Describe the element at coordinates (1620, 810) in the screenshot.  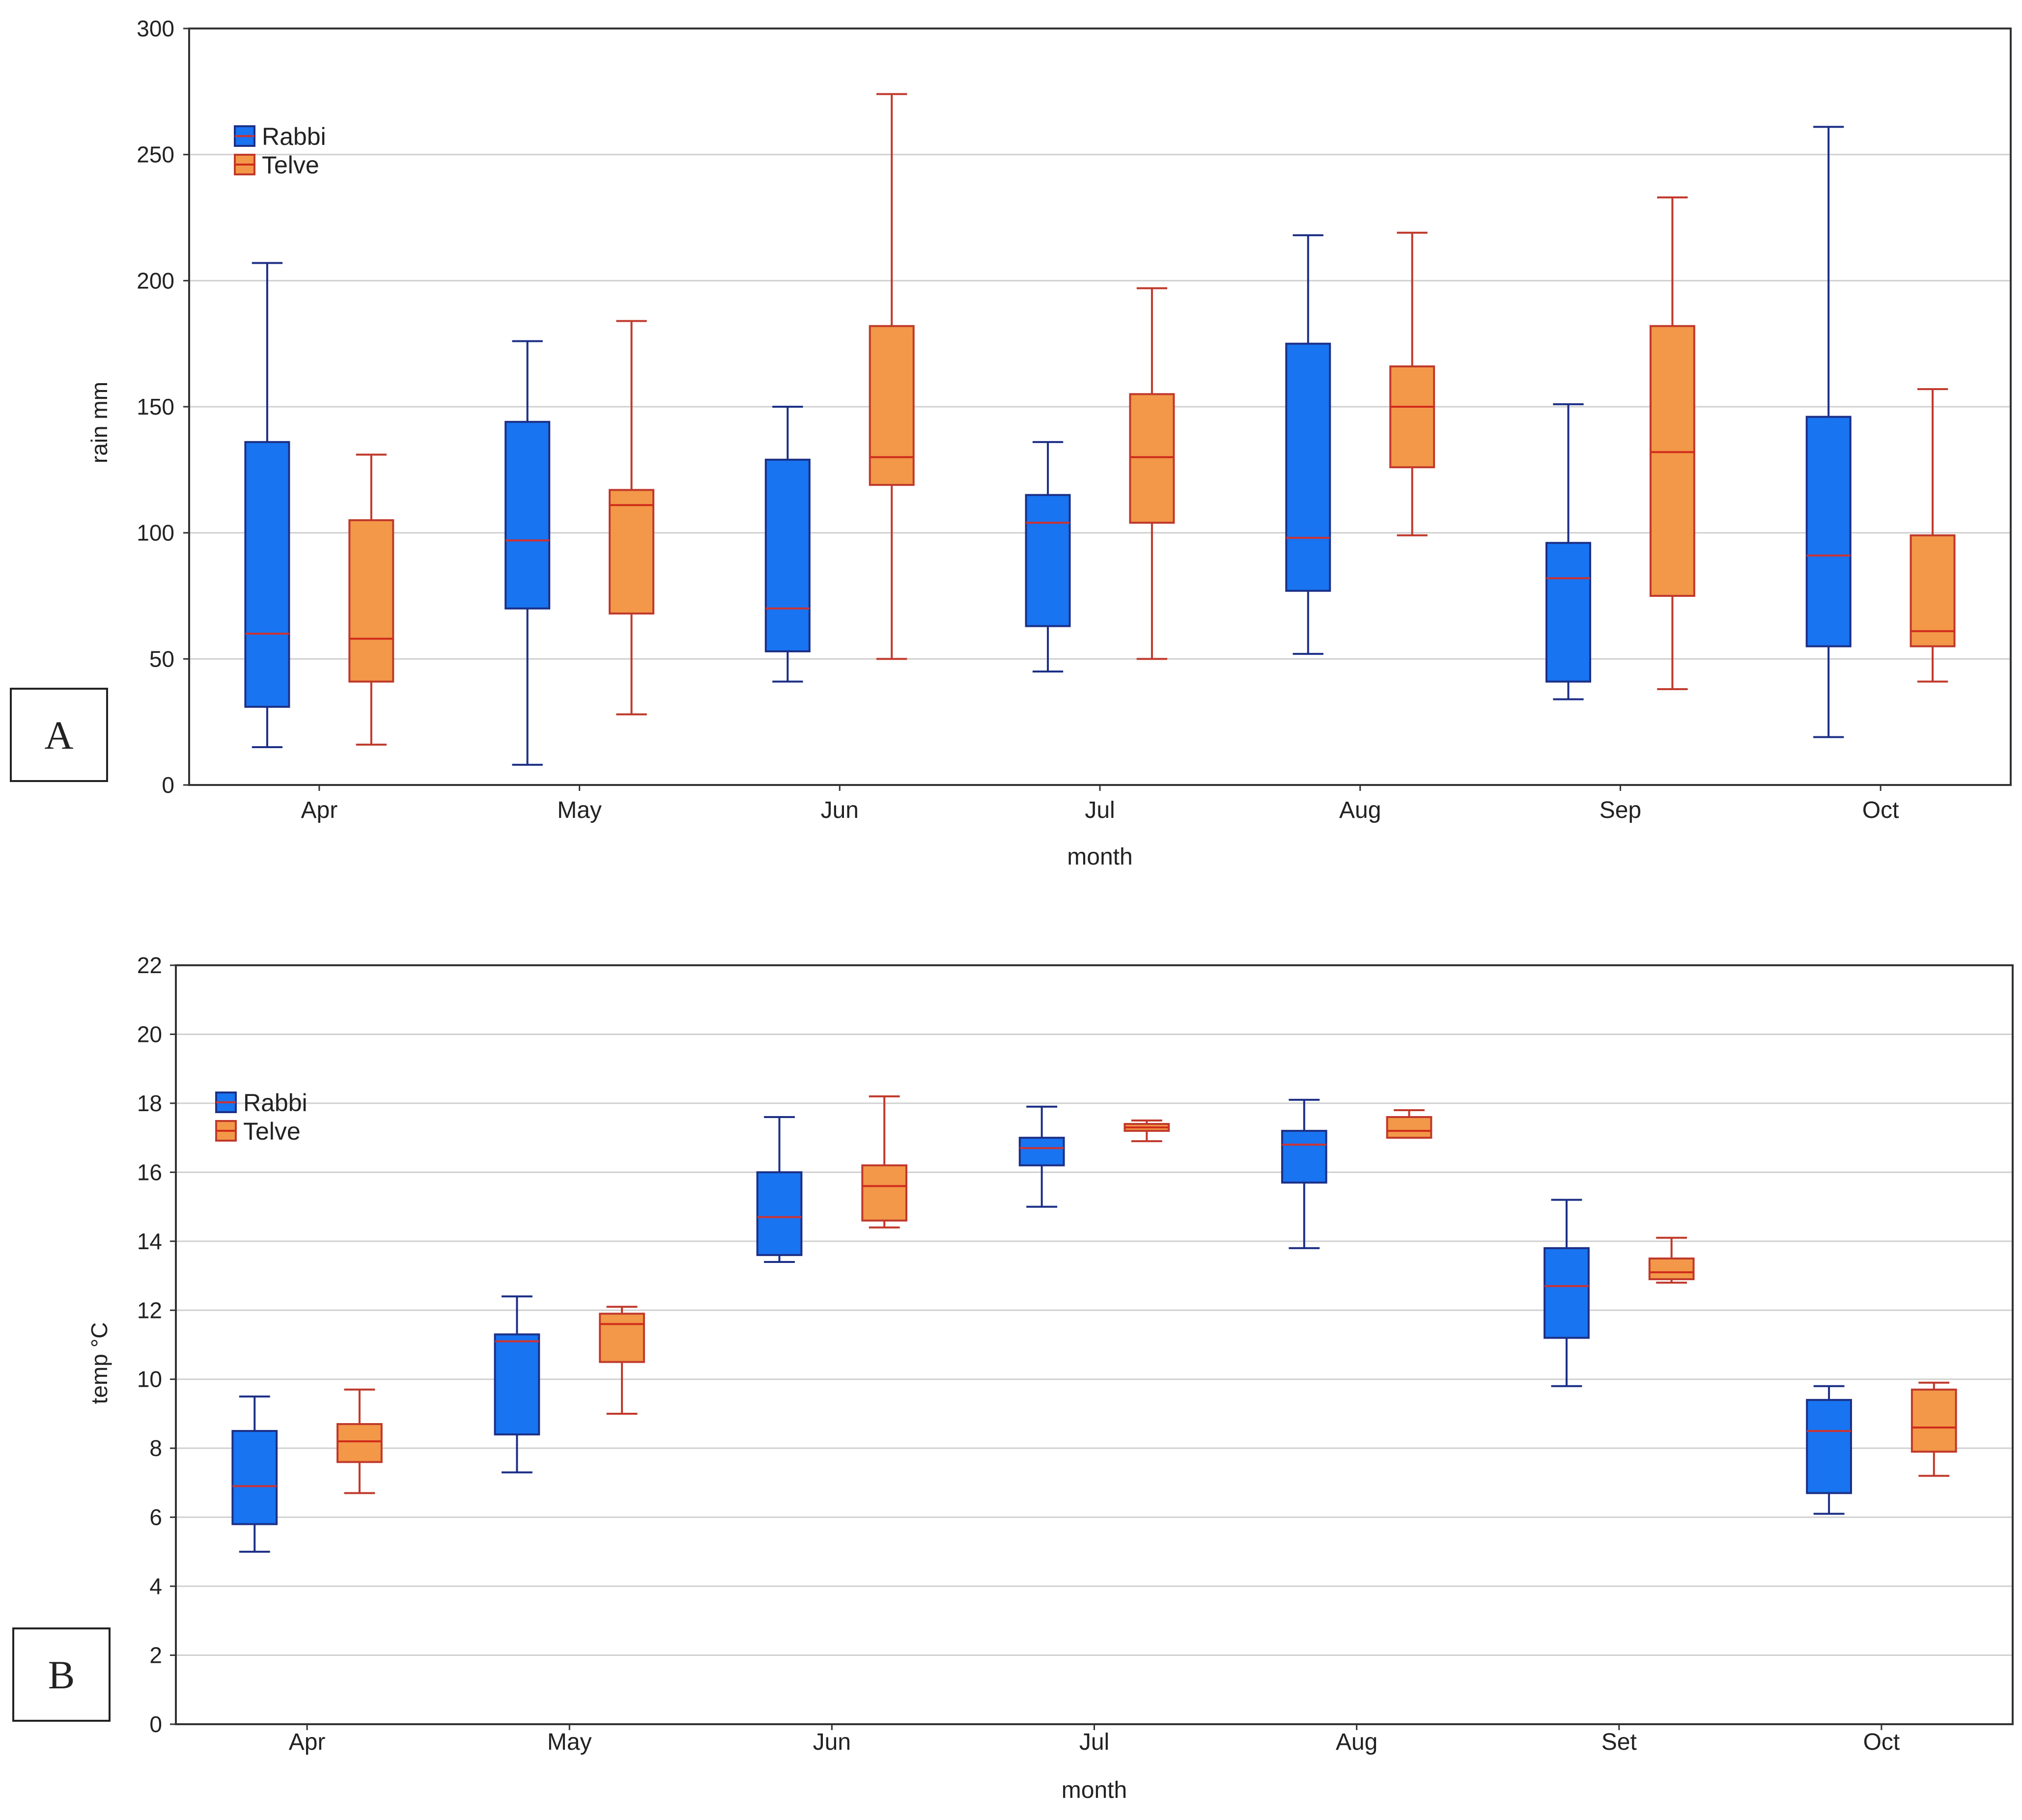
I see `x-tick-label: Sep` at that location.